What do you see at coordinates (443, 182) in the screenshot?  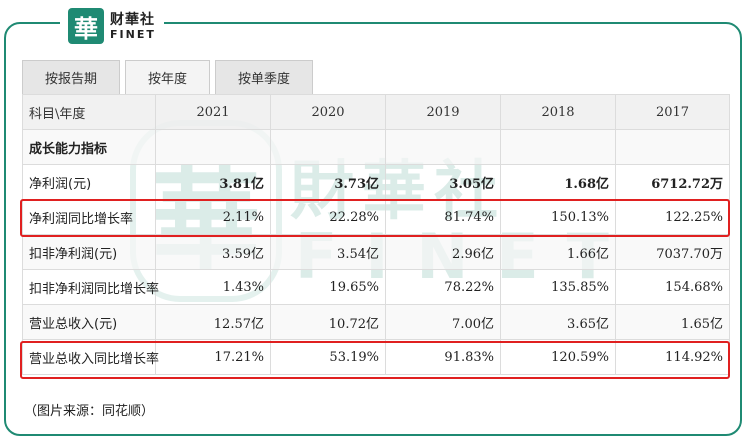 I see `cell-value: 3.05亿` at bounding box center [443, 182].